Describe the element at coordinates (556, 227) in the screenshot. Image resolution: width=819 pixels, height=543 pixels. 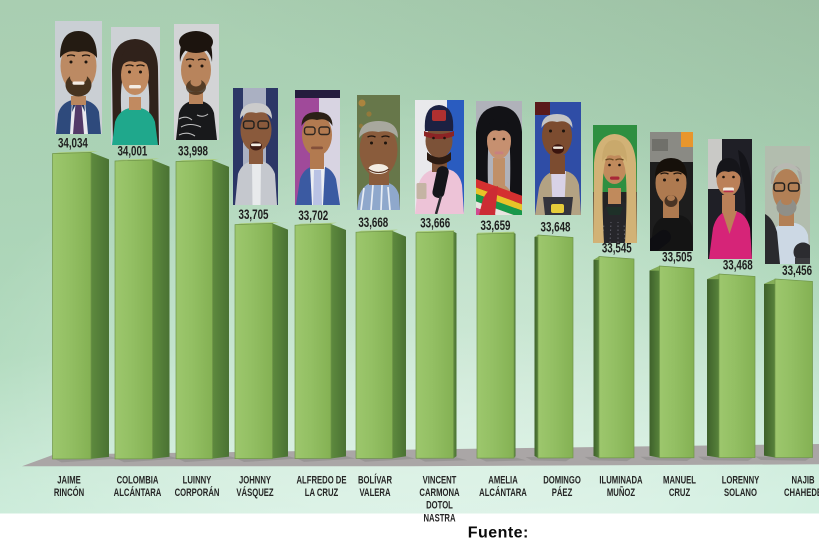
I see `svg-text: 33,648` at that location.